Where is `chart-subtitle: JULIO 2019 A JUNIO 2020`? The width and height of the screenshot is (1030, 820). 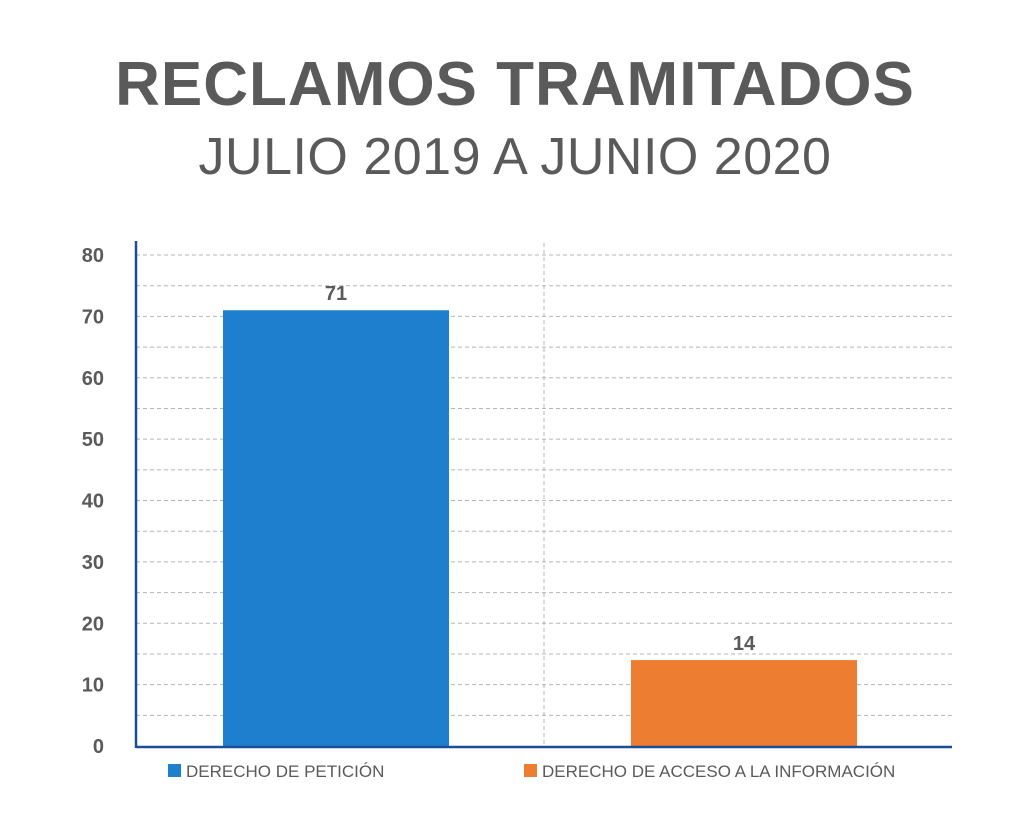 chart-subtitle: JULIO 2019 A JUNIO 2020 is located at coordinates (515, 157).